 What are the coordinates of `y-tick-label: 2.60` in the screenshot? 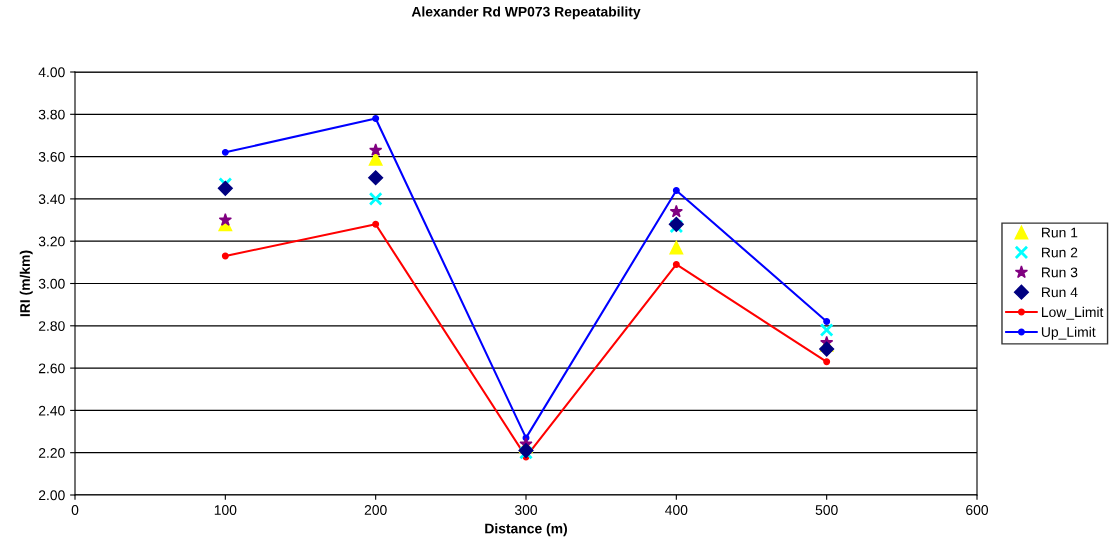 It's located at (51, 368).